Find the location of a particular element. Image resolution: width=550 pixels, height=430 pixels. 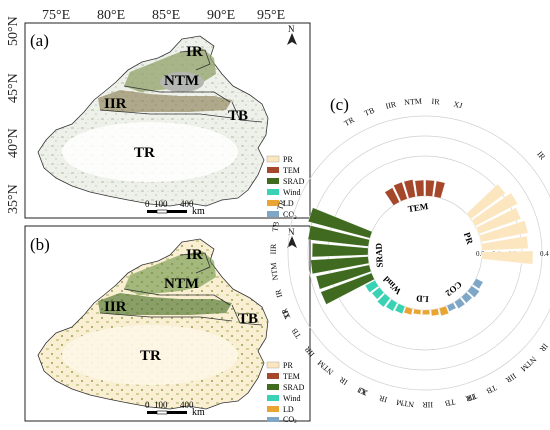

region-tr-b: TR is located at coordinates (150, 356).